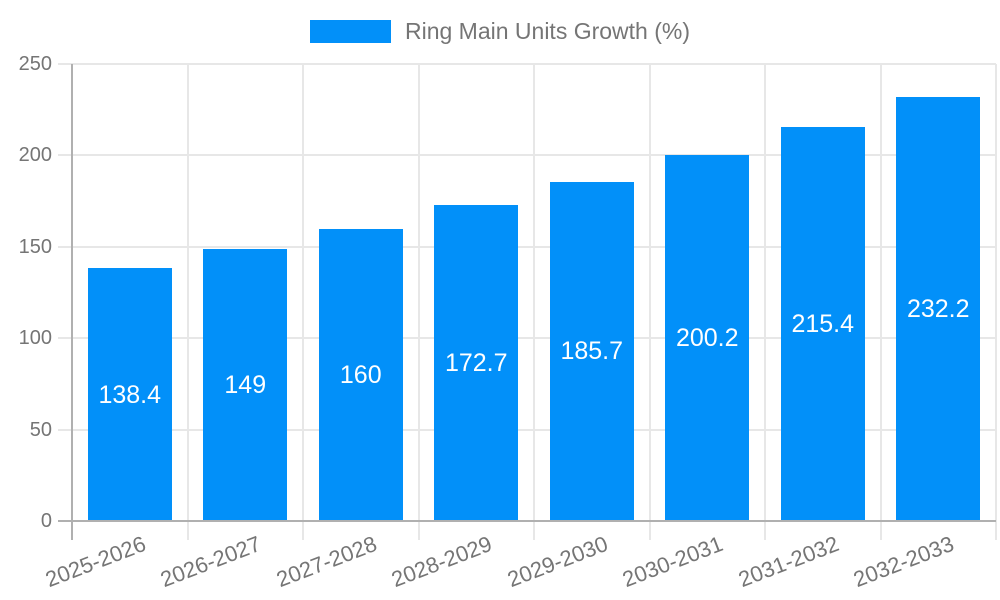  I want to click on x-axis-line, so click(527, 521).